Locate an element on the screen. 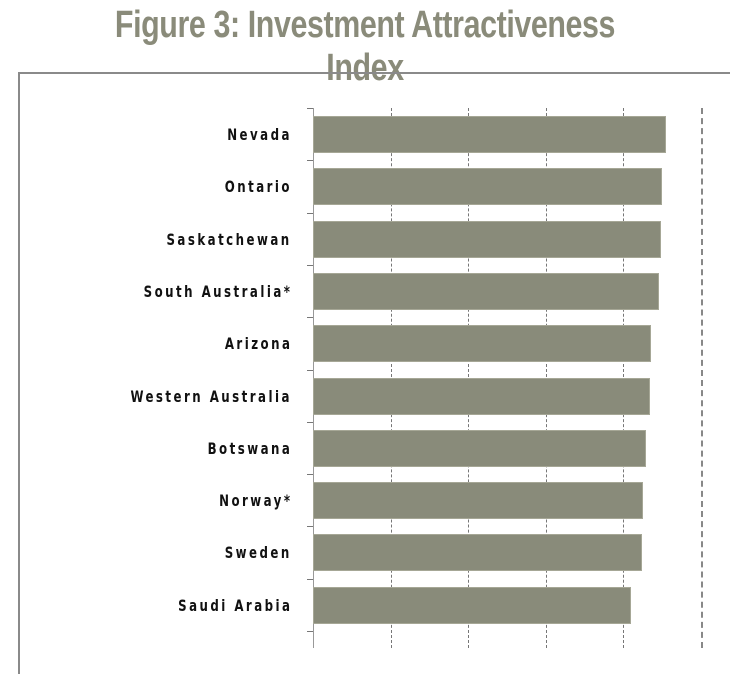 Image resolution: width=730 pixels, height=674 pixels. category-label: Nevada is located at coordinates (259, 134).